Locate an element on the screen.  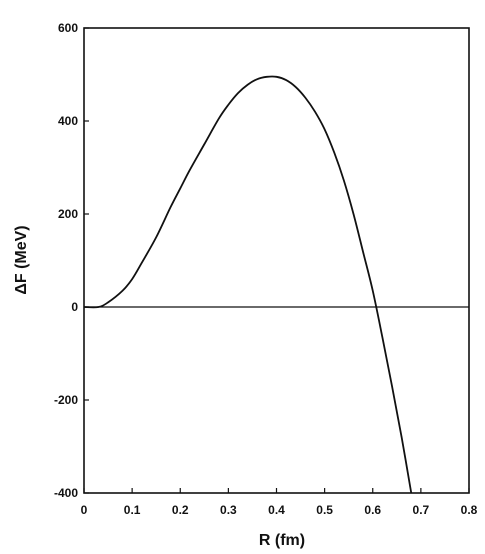
y-tick-label: 400 is located at coordinates (68, 121).